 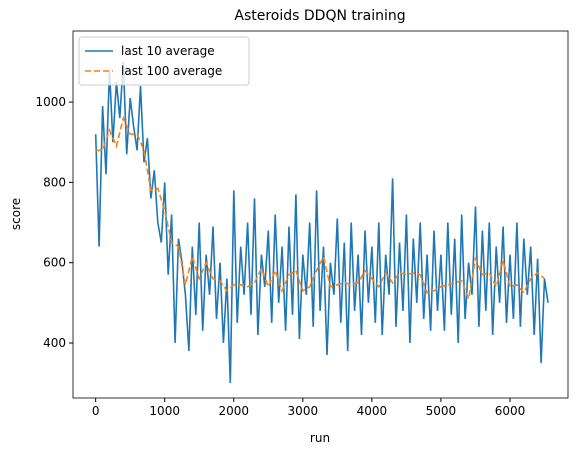 I want to click on legend: last 10 average last 100 average, so click(x=164, y=61).